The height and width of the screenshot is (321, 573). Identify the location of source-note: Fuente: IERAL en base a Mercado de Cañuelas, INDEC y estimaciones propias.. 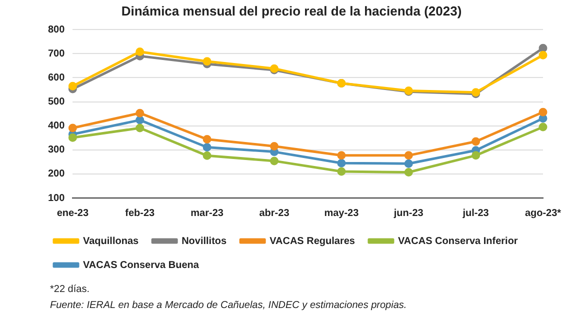
(228, 306).